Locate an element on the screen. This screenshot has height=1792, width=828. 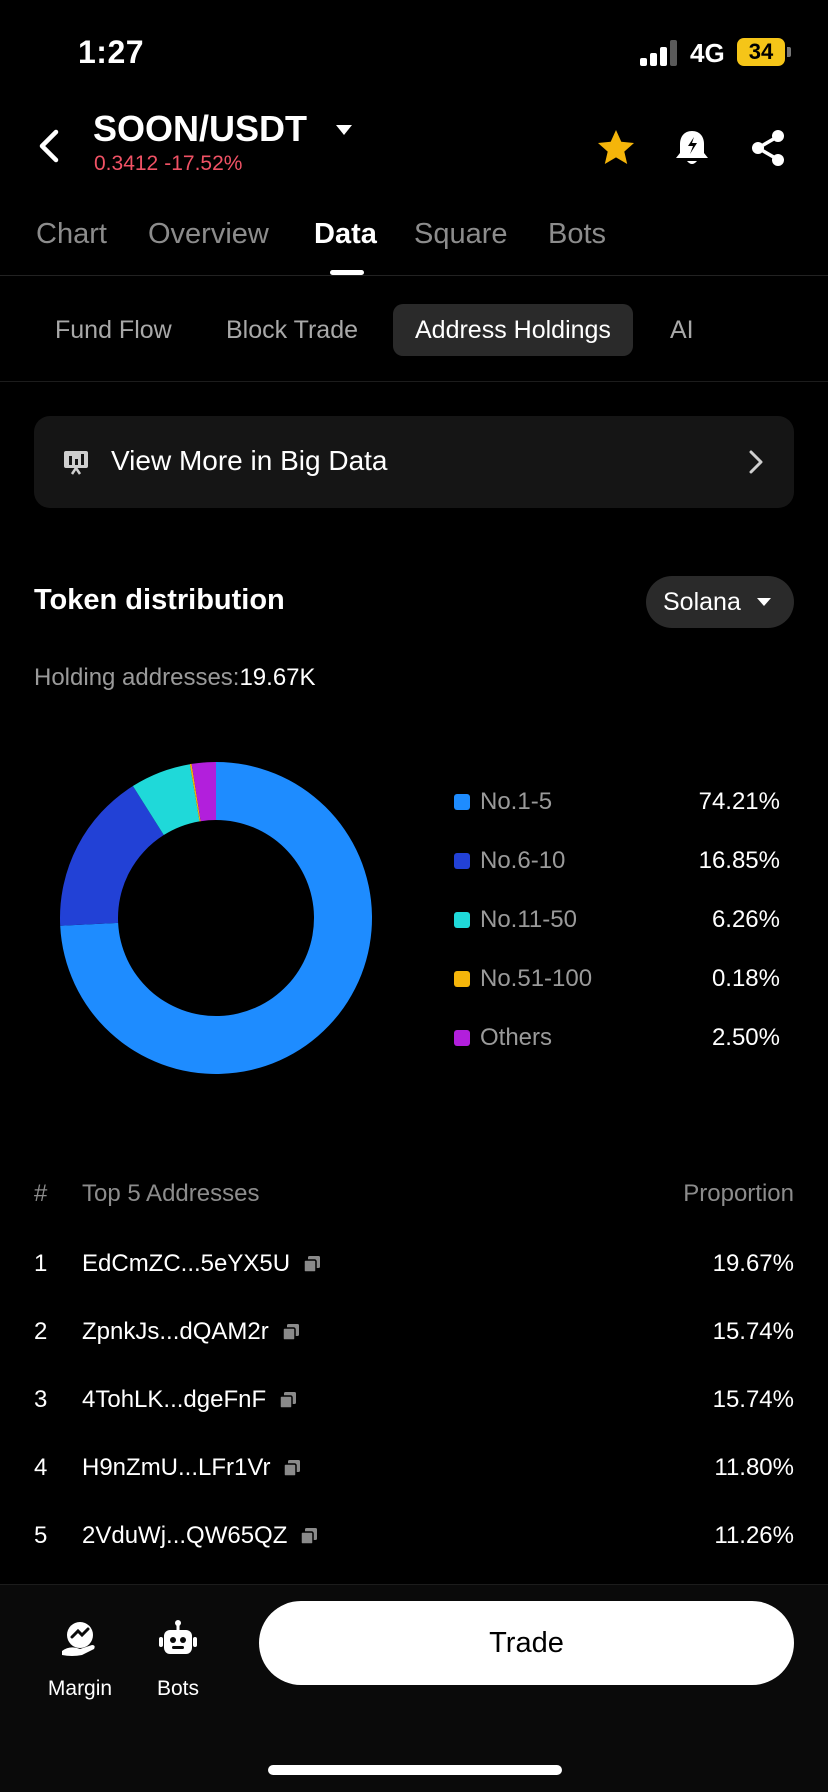
row-rank: 3 is located at coordinates (41, 1399).